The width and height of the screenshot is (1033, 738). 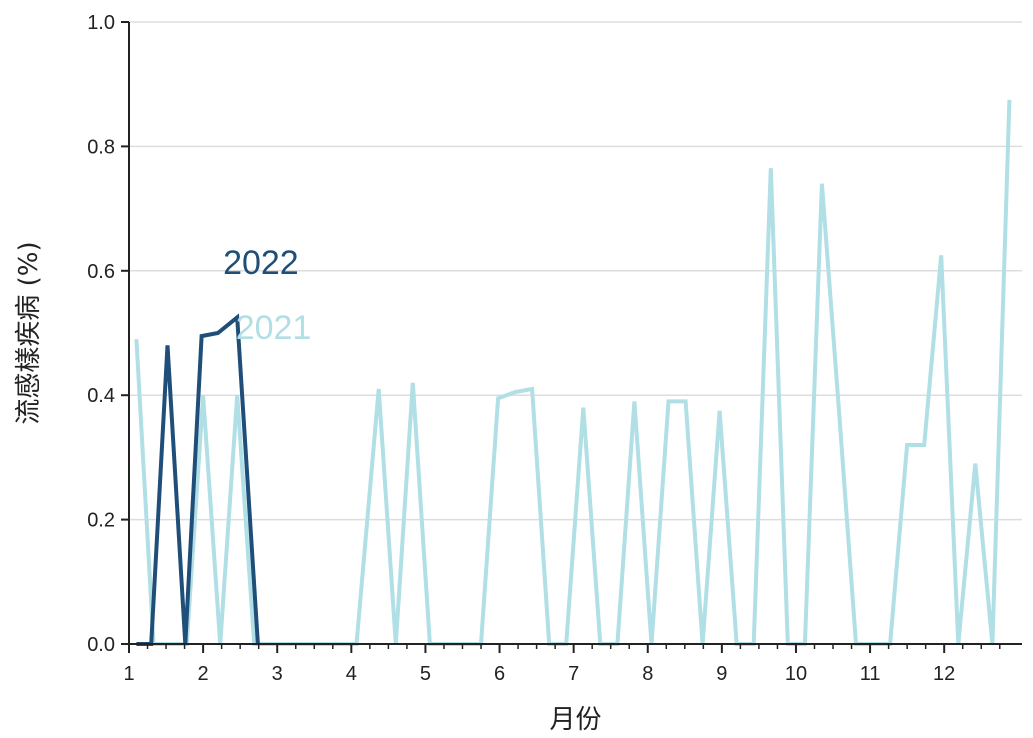 What do you see at coordinates (101, 147) in the screenshot?
I see `y-tick-label: 0.8` at bounding box center [101, 147].